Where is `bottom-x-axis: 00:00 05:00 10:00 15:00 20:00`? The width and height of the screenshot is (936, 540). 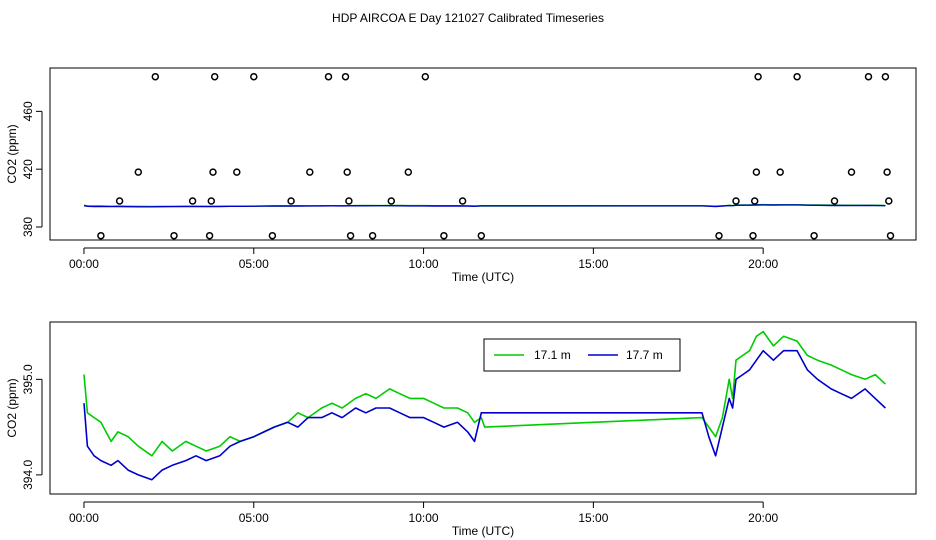
bottom-x-axis: 00:00 05:00 10:00 15:00 20:00 is located at coordinates (424, 513).